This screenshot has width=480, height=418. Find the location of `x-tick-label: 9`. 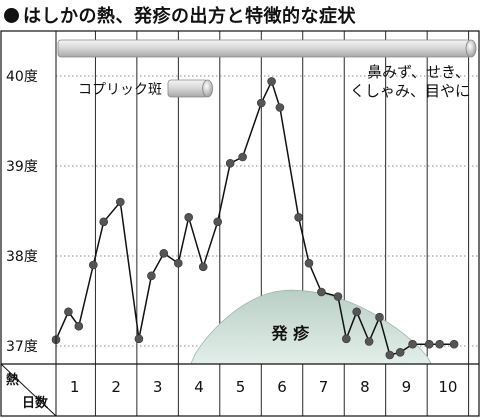

x-tick-label: 9 is located at coordinates (407, 387).